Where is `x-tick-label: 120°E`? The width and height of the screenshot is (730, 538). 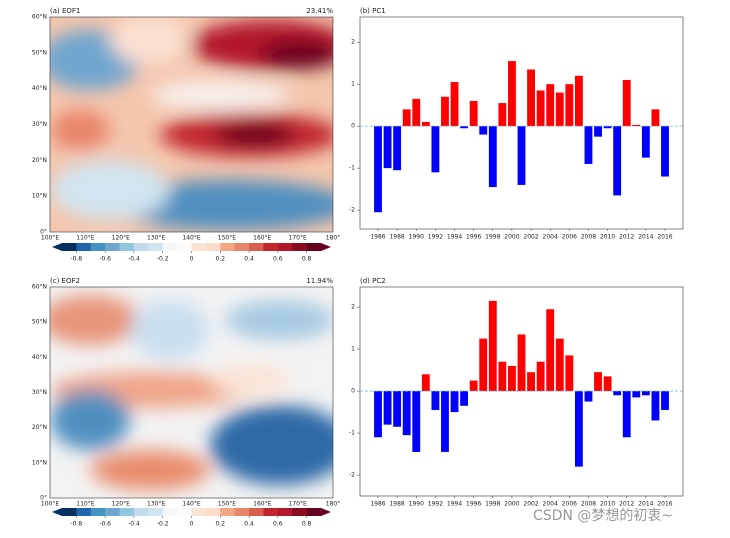 x-tick-label: 120°E is located at coordinates (121, 504).